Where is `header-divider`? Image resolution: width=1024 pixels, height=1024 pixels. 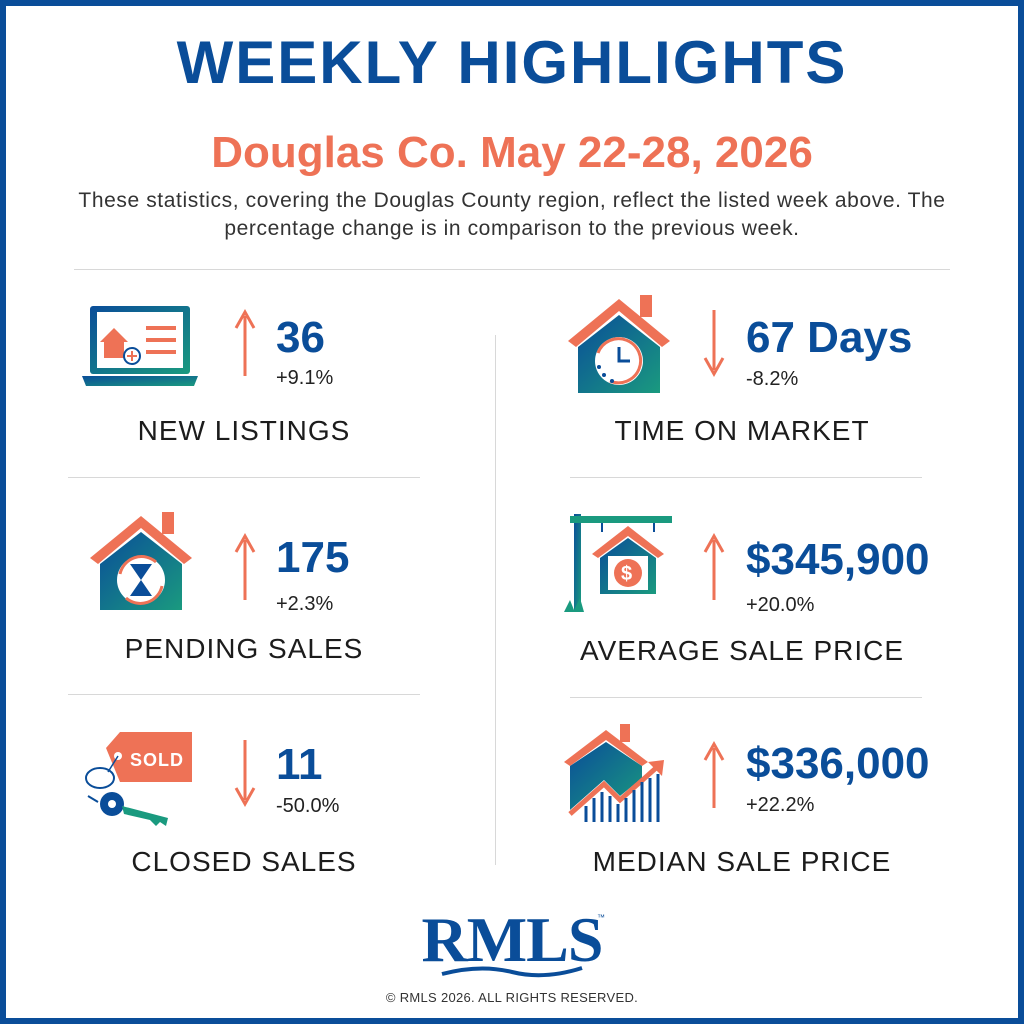
header-divider is located at coordinates (512, 269).